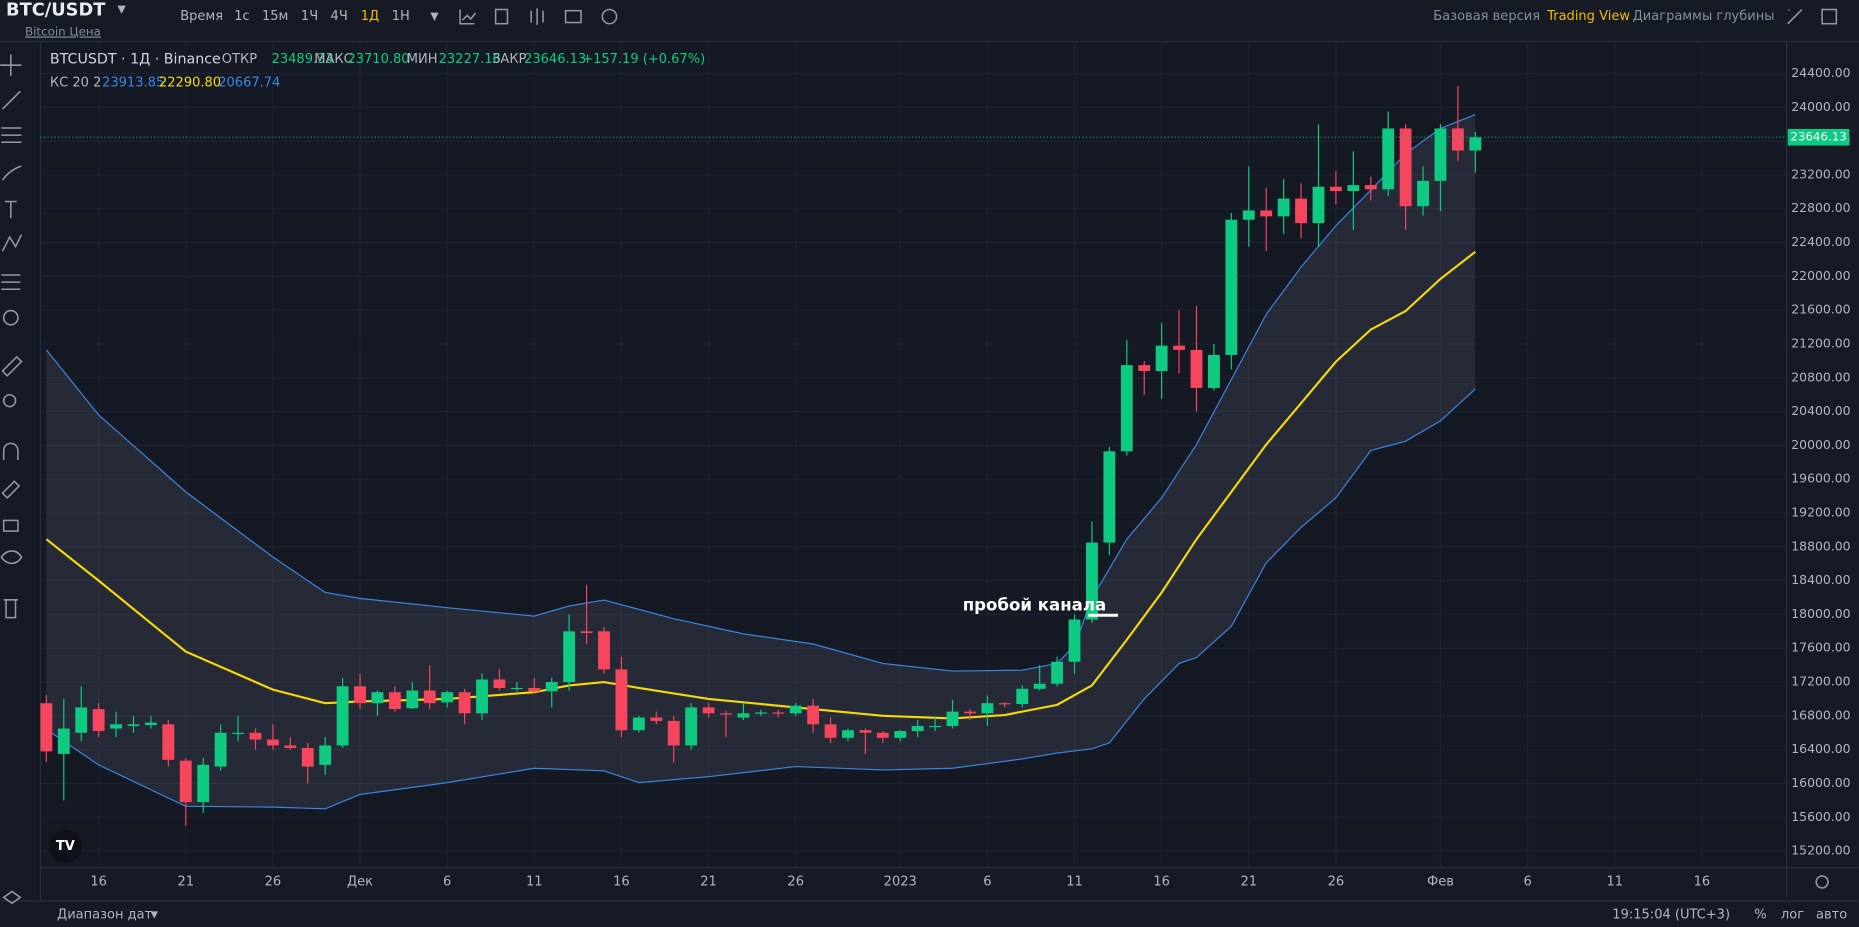 Image resolution: width=1859 pixels, height=927 pixels. Describe the element at coordinates (370, 16) in the screenshot. I see `interval-button: 1Д` at that location.